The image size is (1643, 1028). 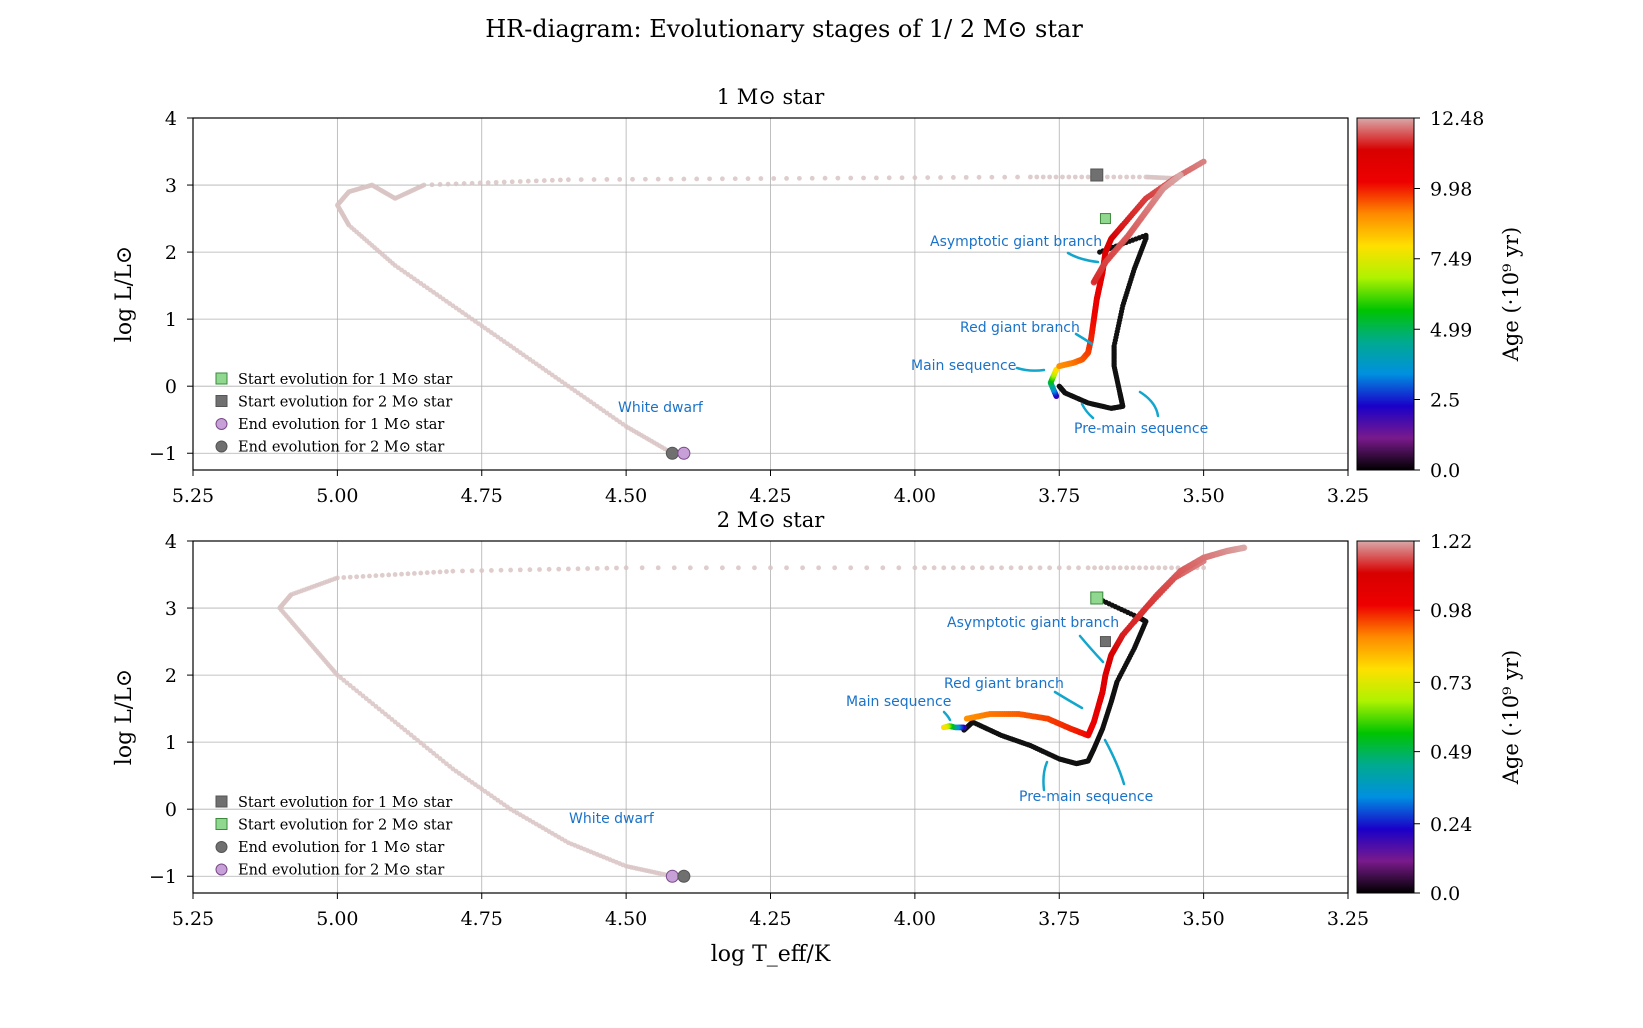 I want to click on colorbar-label: Age (·10⁹ yr), so click(x=1511, y=295).